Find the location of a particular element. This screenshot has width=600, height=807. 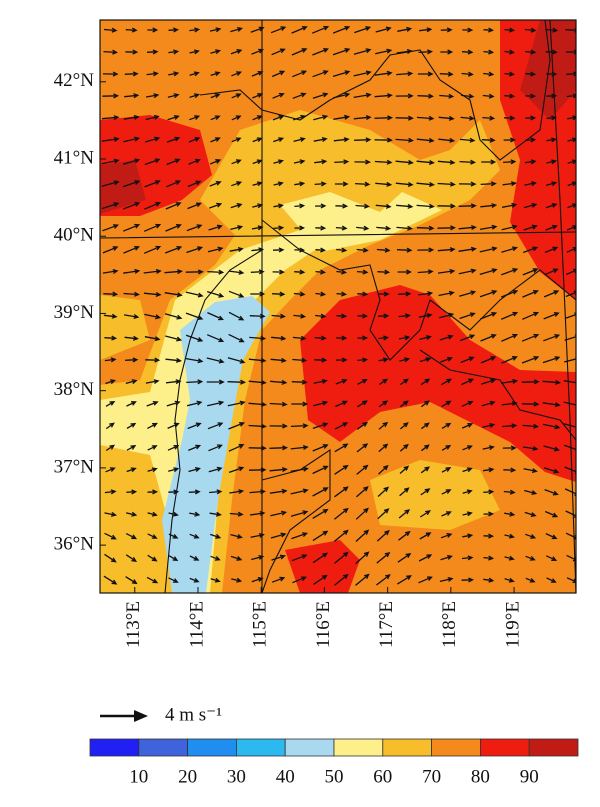

colorbar-tick-label: 70 is located at coordinates (431, 776).